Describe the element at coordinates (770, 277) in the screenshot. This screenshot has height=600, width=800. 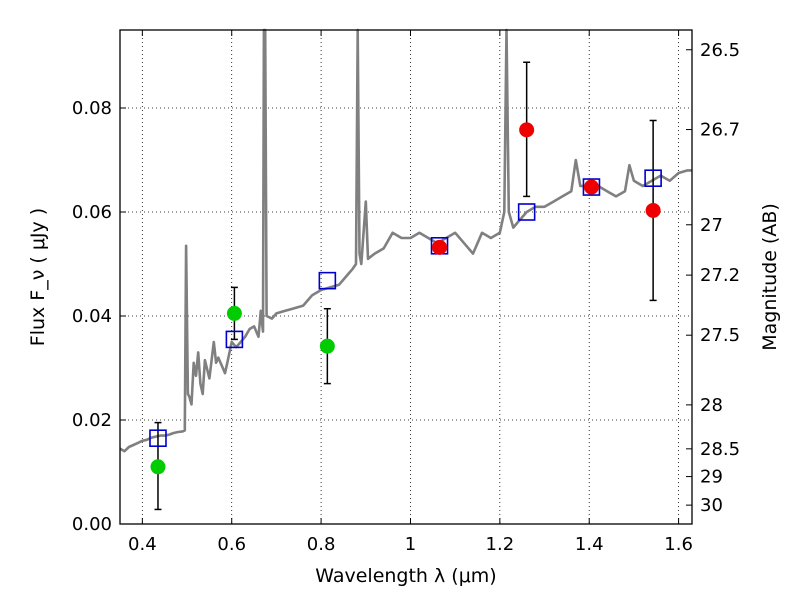
I see `right-axis-title: Magnitude (AB)` at that location.